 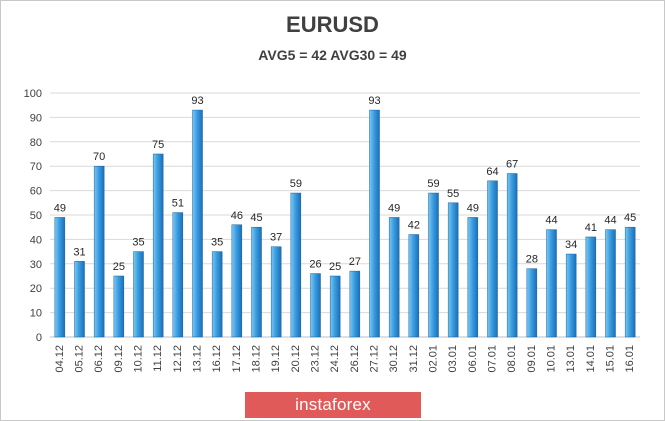 What do you see at coordinates (492, 172) in the screenshot?
I see `data-label: 64` at bounding box center [492, 172].